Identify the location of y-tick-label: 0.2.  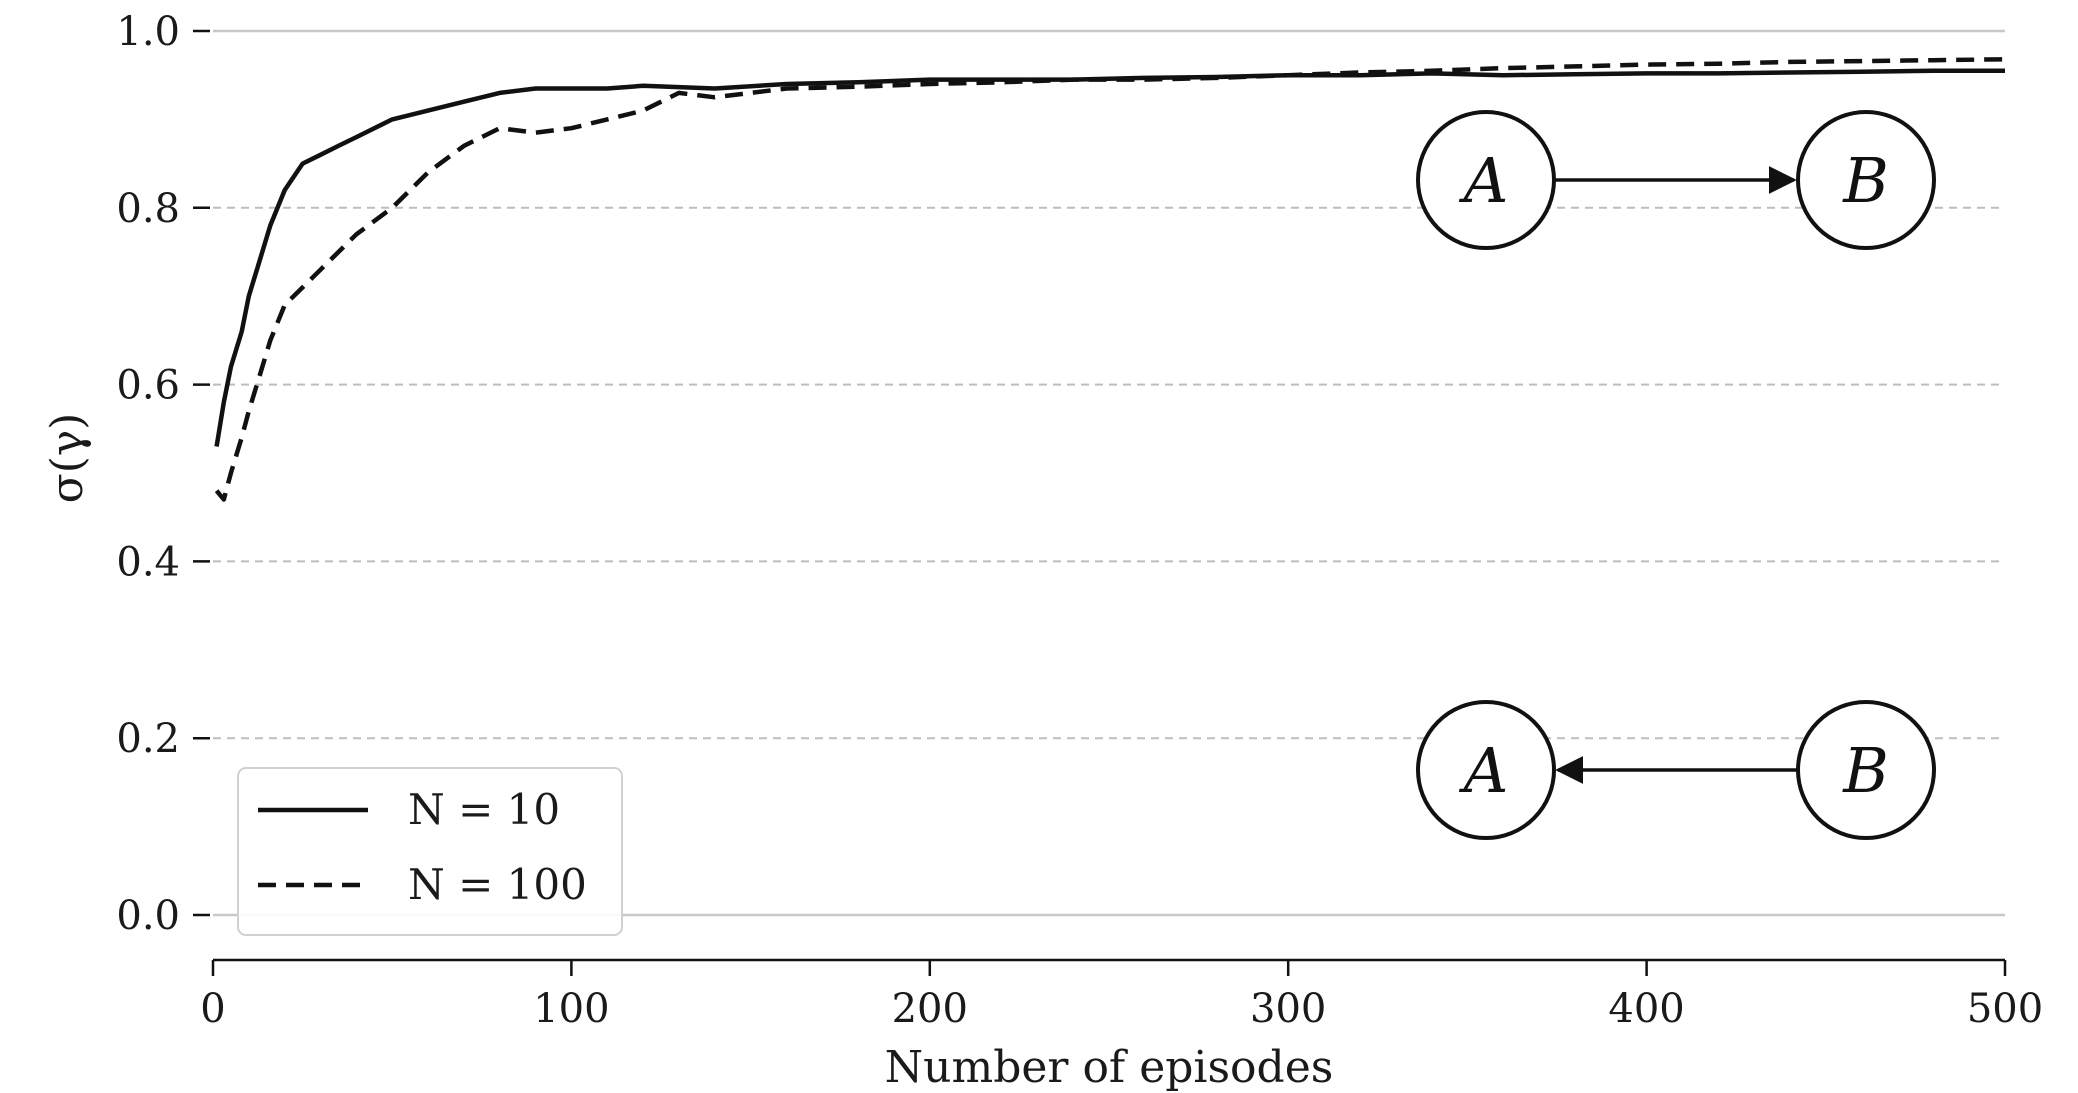
(148, 739).